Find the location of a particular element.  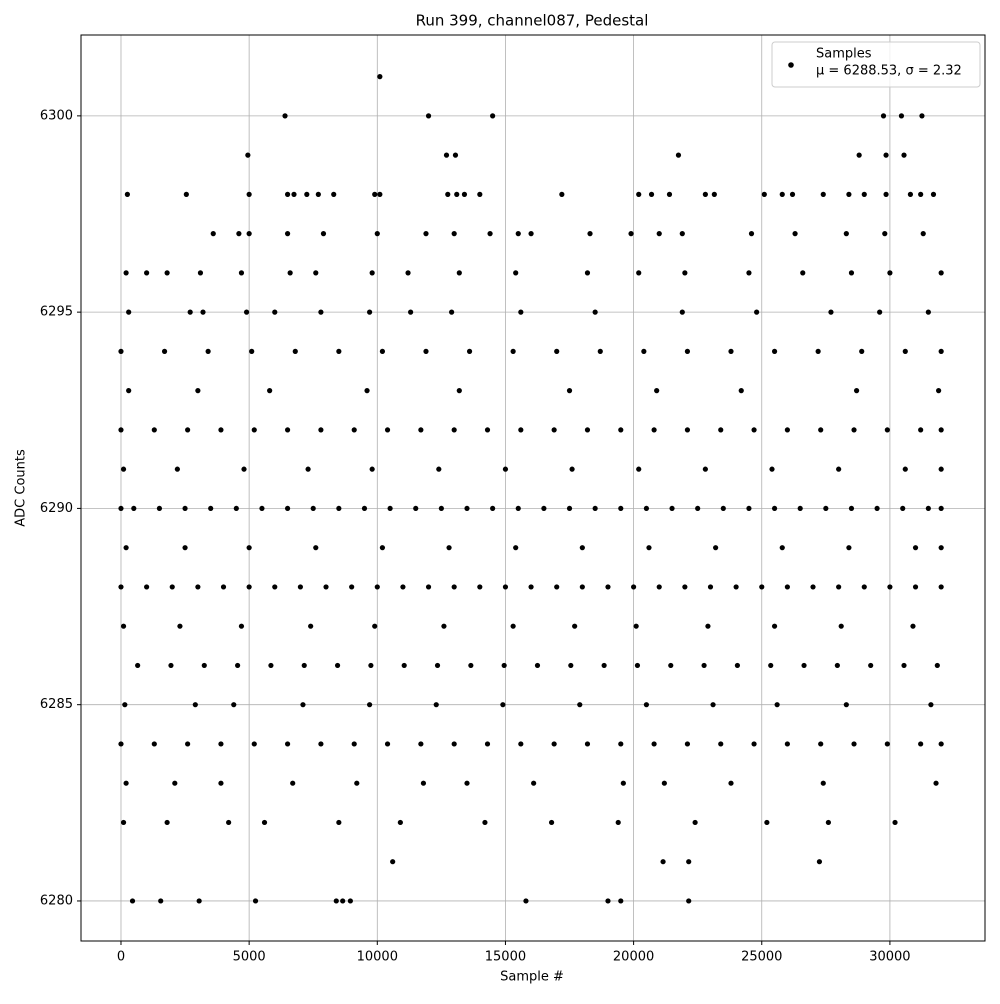

x-axis-label: Sample # is located at coordinates (532, 977).